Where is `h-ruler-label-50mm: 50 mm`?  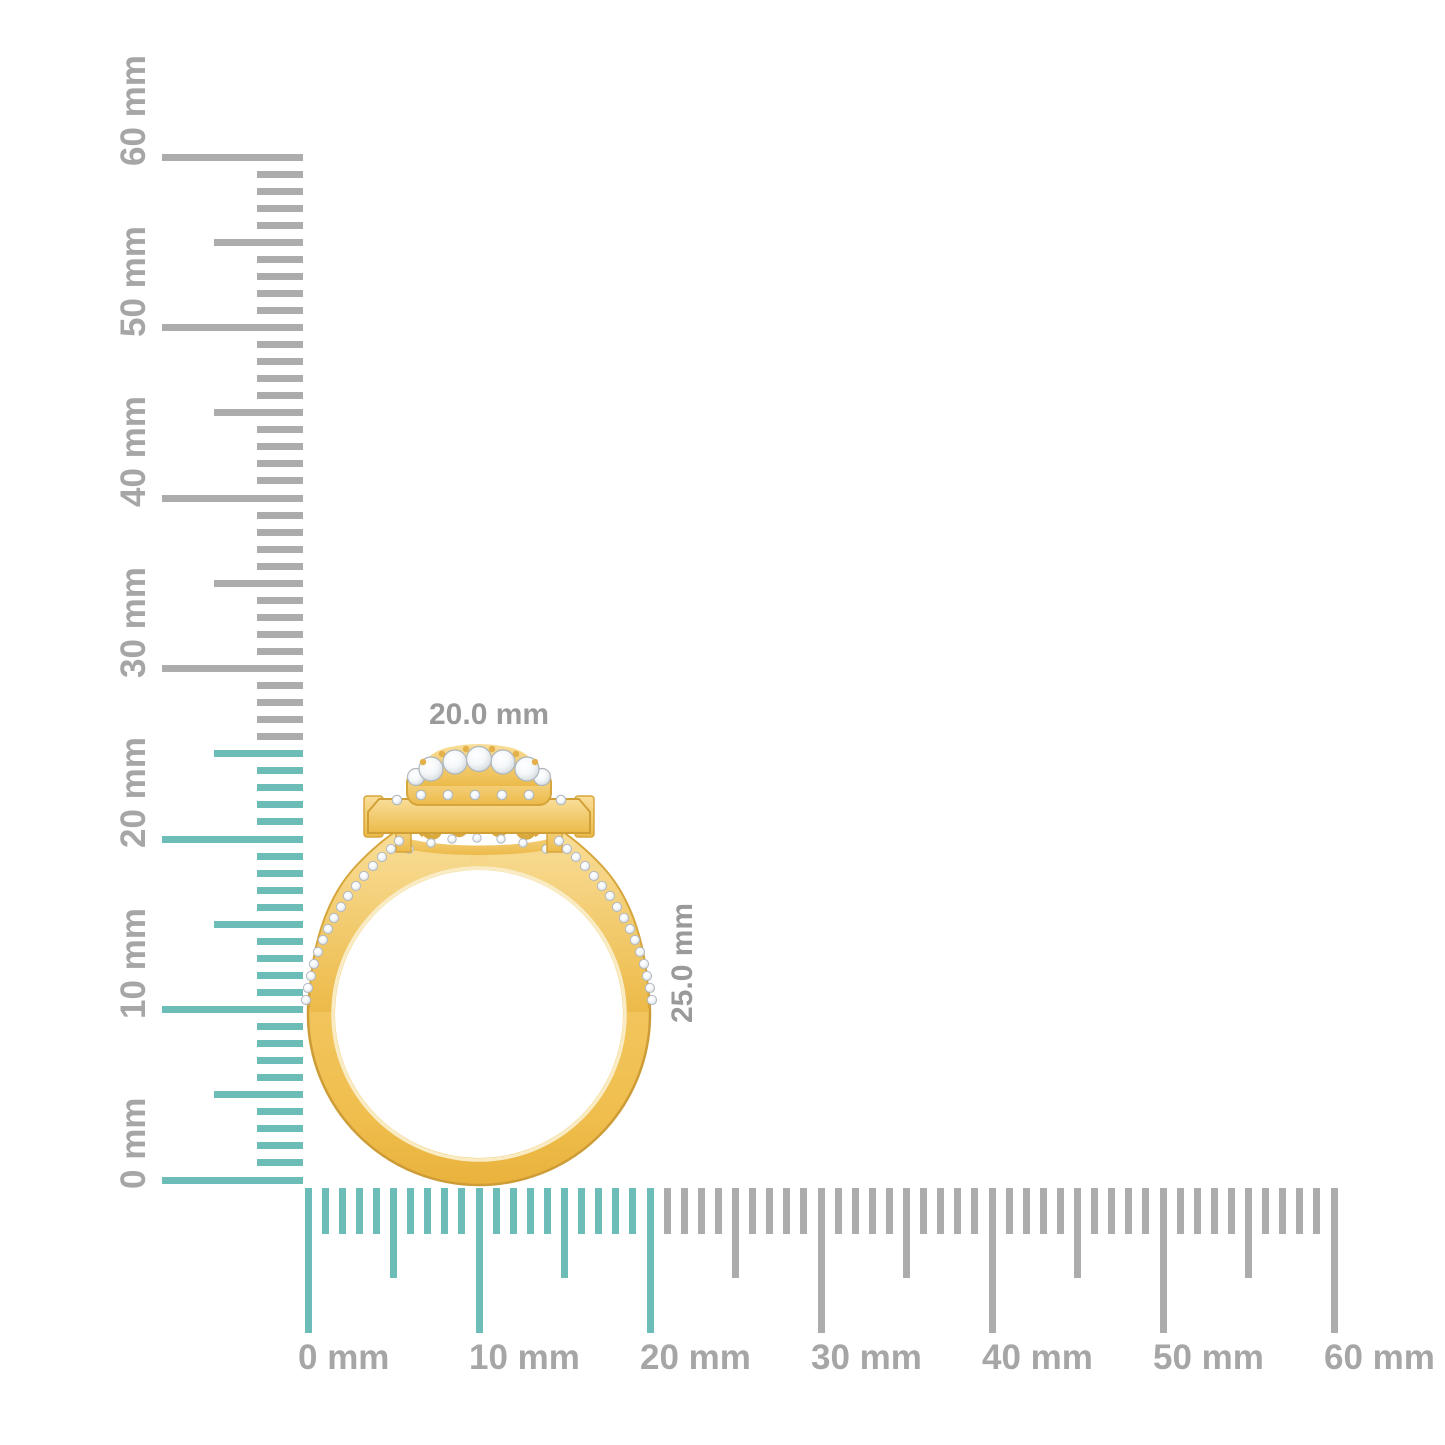
h-ruler-label-50mm: 50 mm is located at coordinates (1208, 1357).